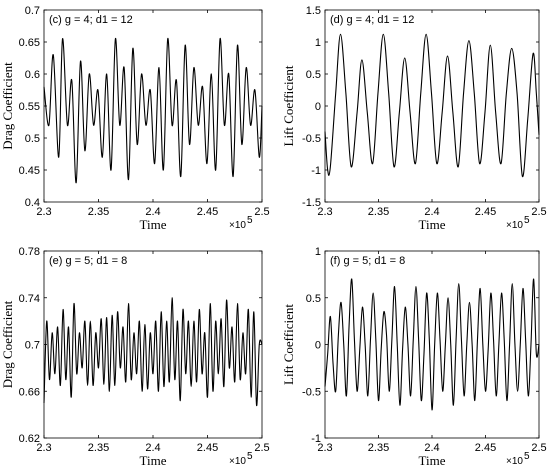 The height and width of the screenshot is (476, 550). Describe the element at coordinates (311, 203) in the screenshot. I see `y-tick-label: -1.5` at that location.